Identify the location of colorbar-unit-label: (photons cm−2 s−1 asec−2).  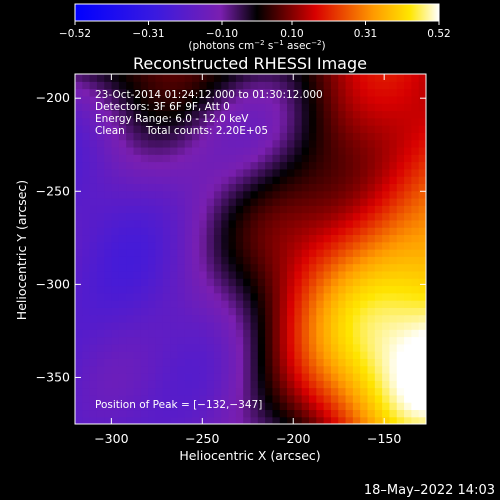
(256, 45).